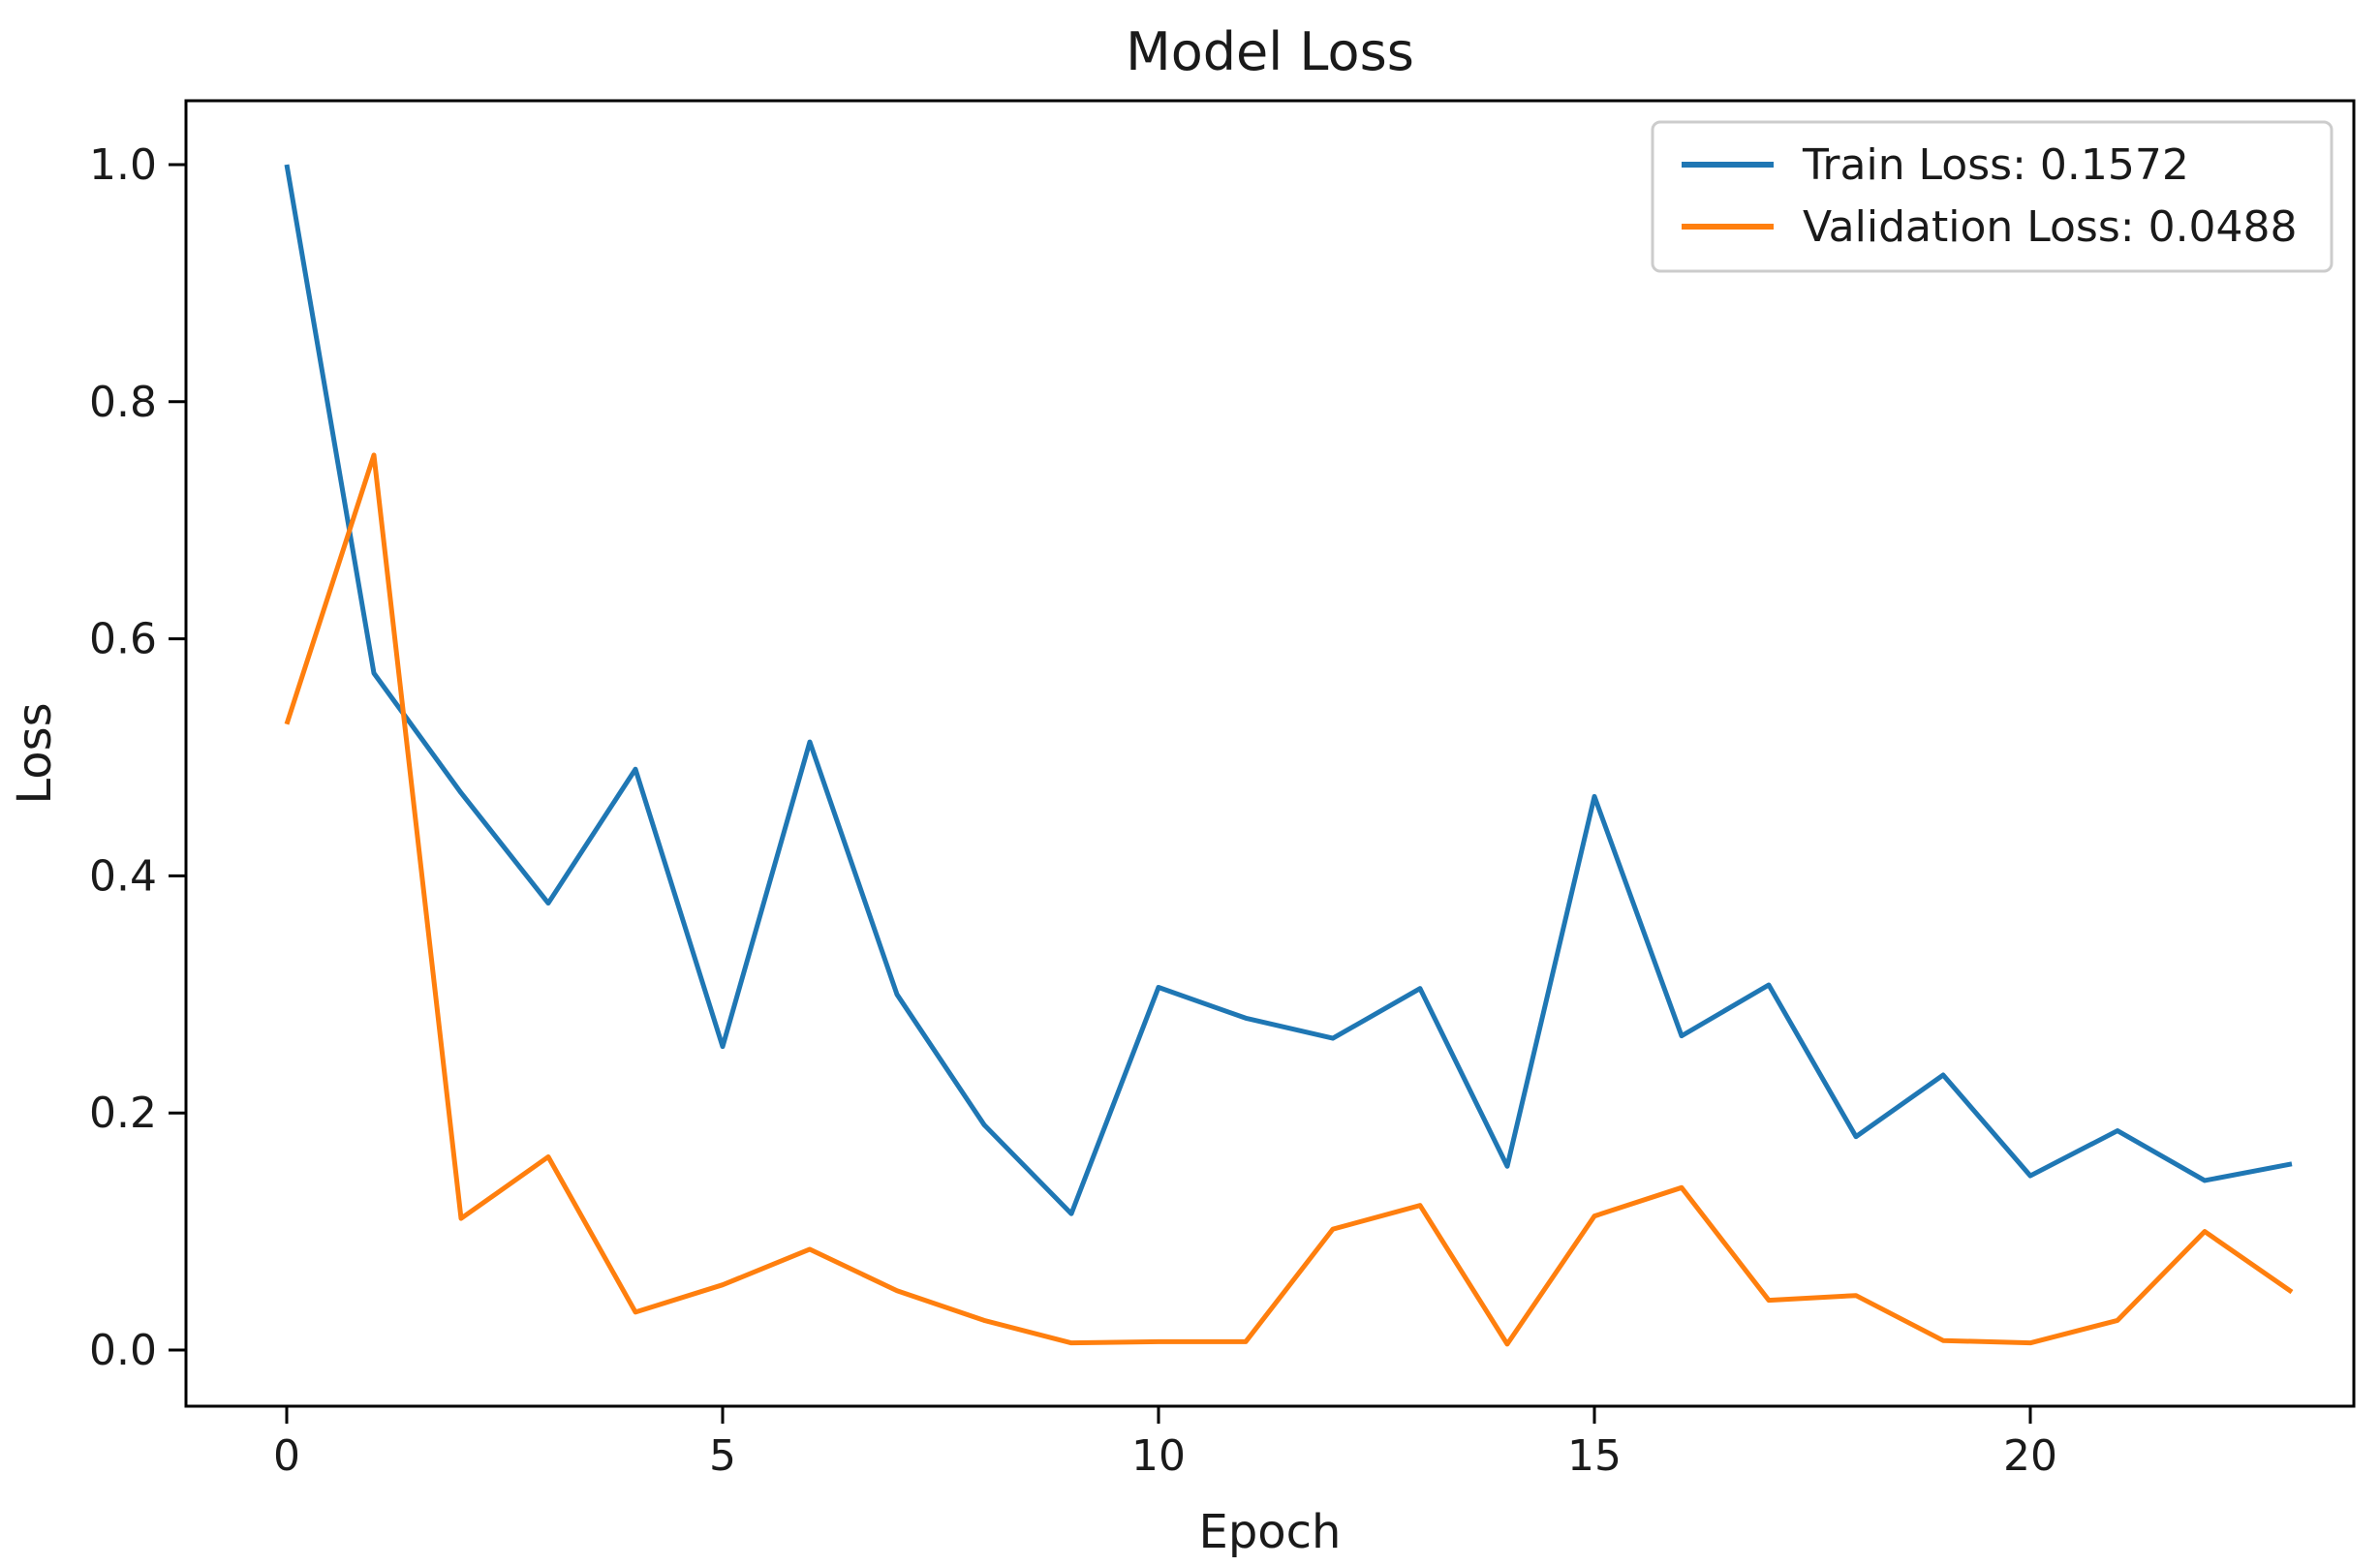 The width and height of the screenshot is (2380, 1566). Describe the element at coordinates (1995, 165) in the screenshot. I see `train-loss-legend-label: Train Loss: 0.1572` at that location.